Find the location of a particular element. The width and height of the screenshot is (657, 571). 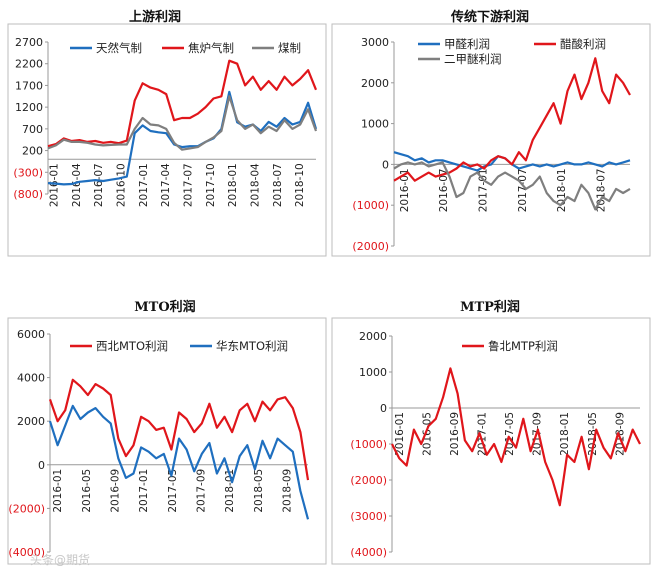

x-tick-label: 2017-09 is located at coordinates (202, 491).